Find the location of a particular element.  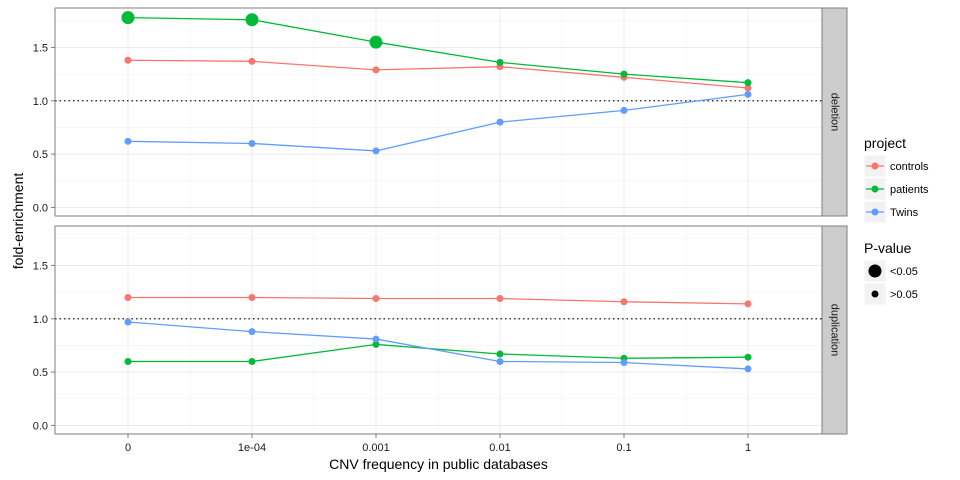

x-tick-label: 0 is located at coordinates (128, 448).